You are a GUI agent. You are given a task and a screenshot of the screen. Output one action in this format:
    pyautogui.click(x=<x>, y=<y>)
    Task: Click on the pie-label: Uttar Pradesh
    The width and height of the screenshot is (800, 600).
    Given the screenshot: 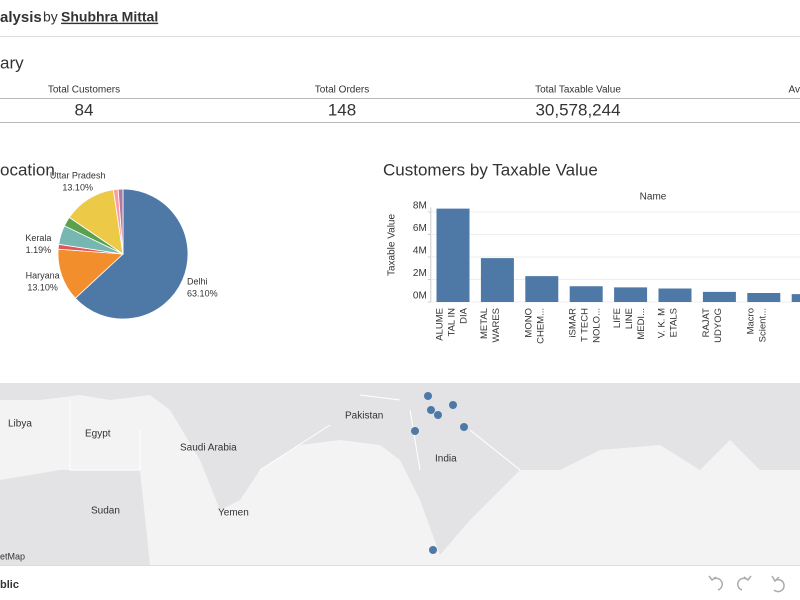 What is the action you would take?
    pyautogui.click(x=78, y=175)
    